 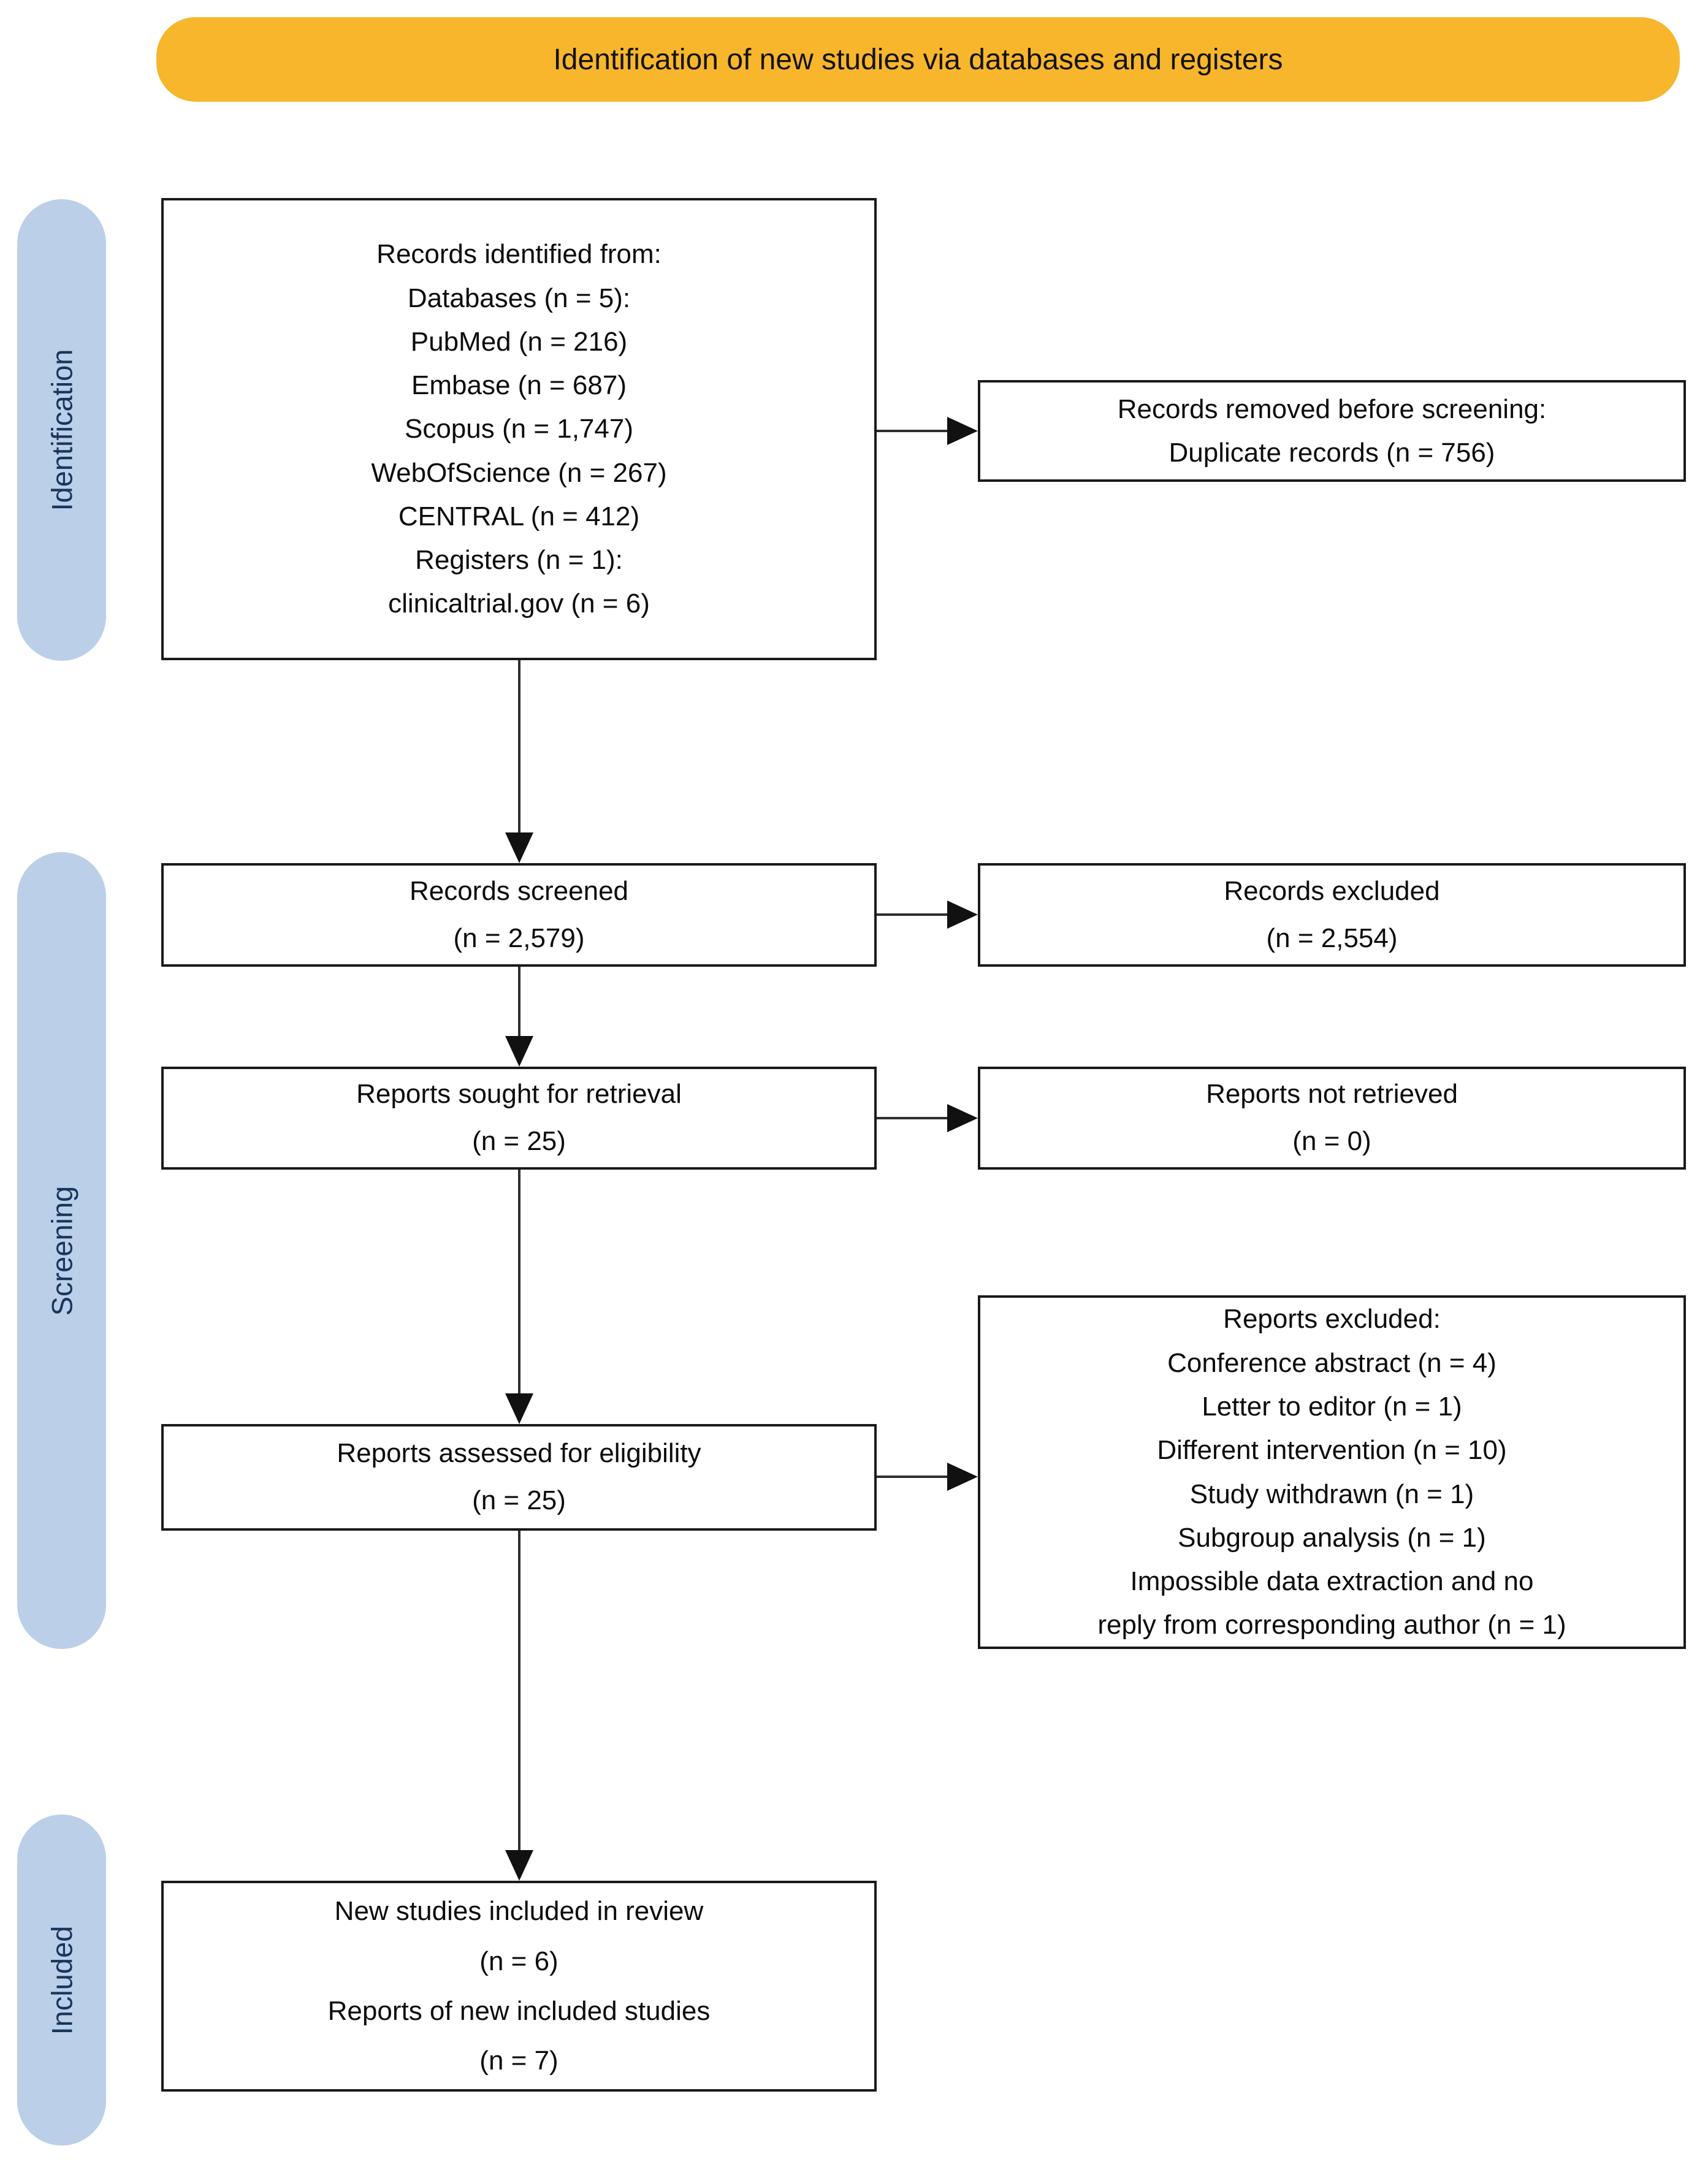 I want to click on text-line: New studies included in review, so click(x=519, y=1911).